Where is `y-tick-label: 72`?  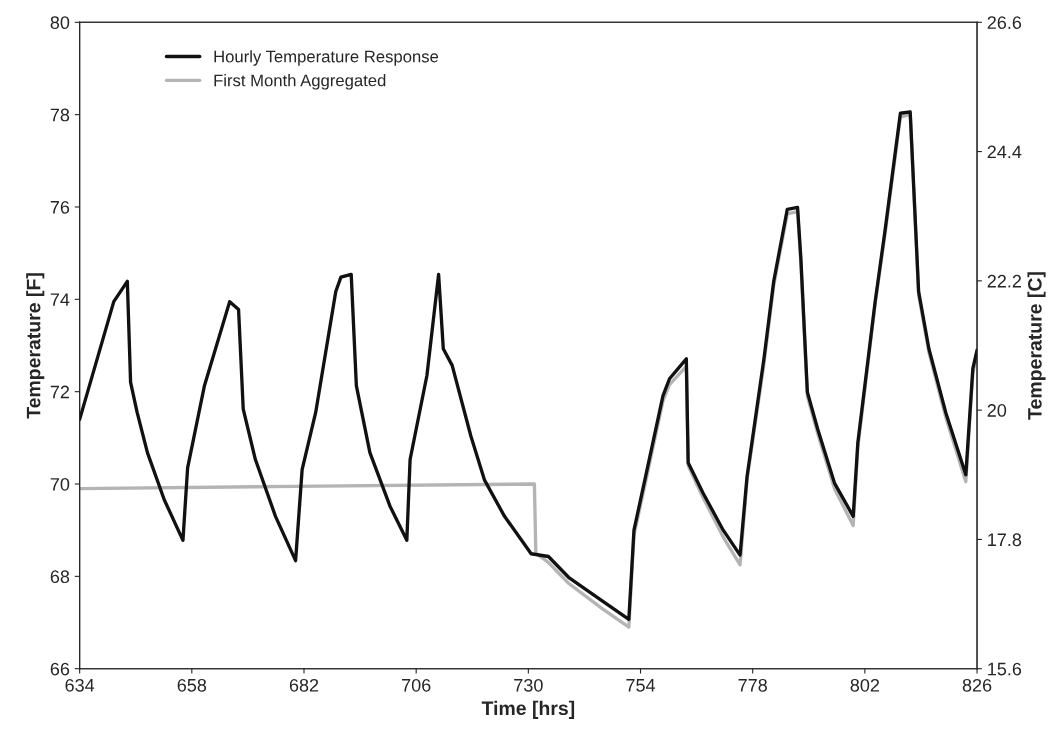
y-tick-label: 72 is located at coordinates (60, 392).